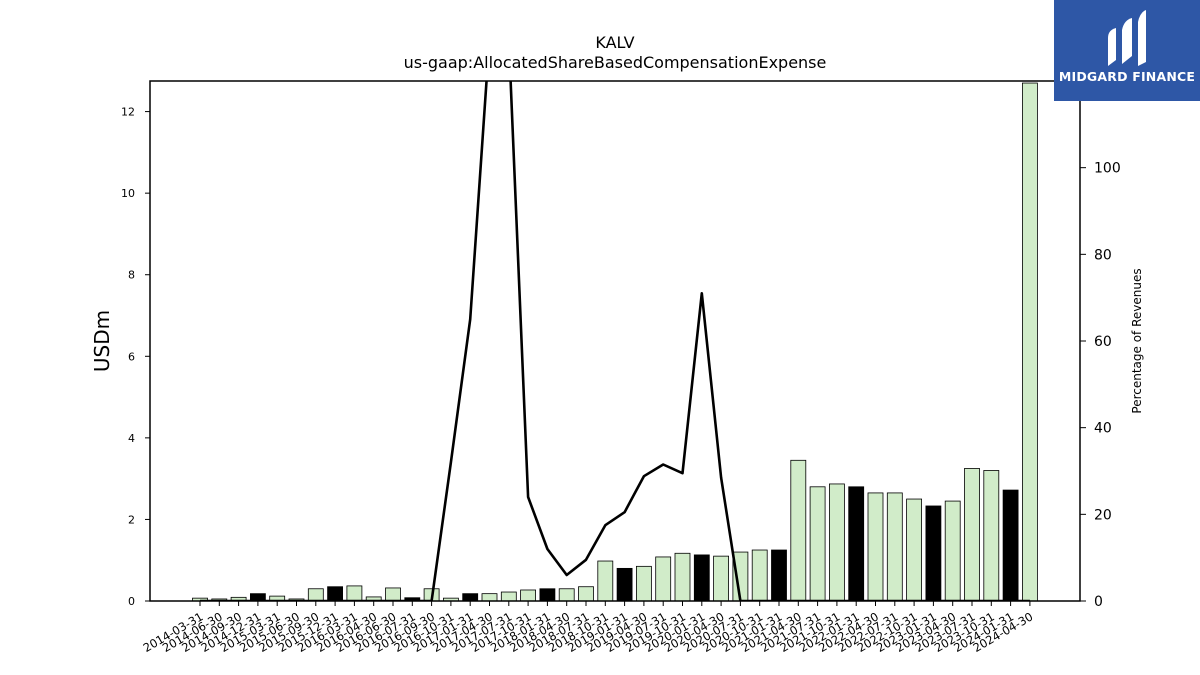 The height and width of the screenshot is (675, 1200). Describe the element at coordinates (1100, 385) in the screenshot. I see `y-axis-right: 0 20 40 60 80 100` at that location.